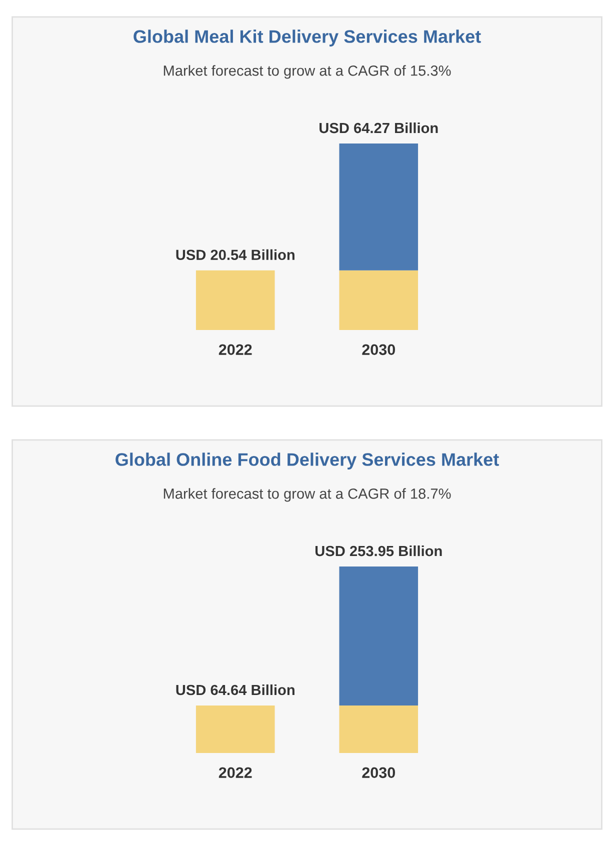 The image size is (614, 846). I want to click on data-label: USD 64.64 Billion, so click(235, 690).